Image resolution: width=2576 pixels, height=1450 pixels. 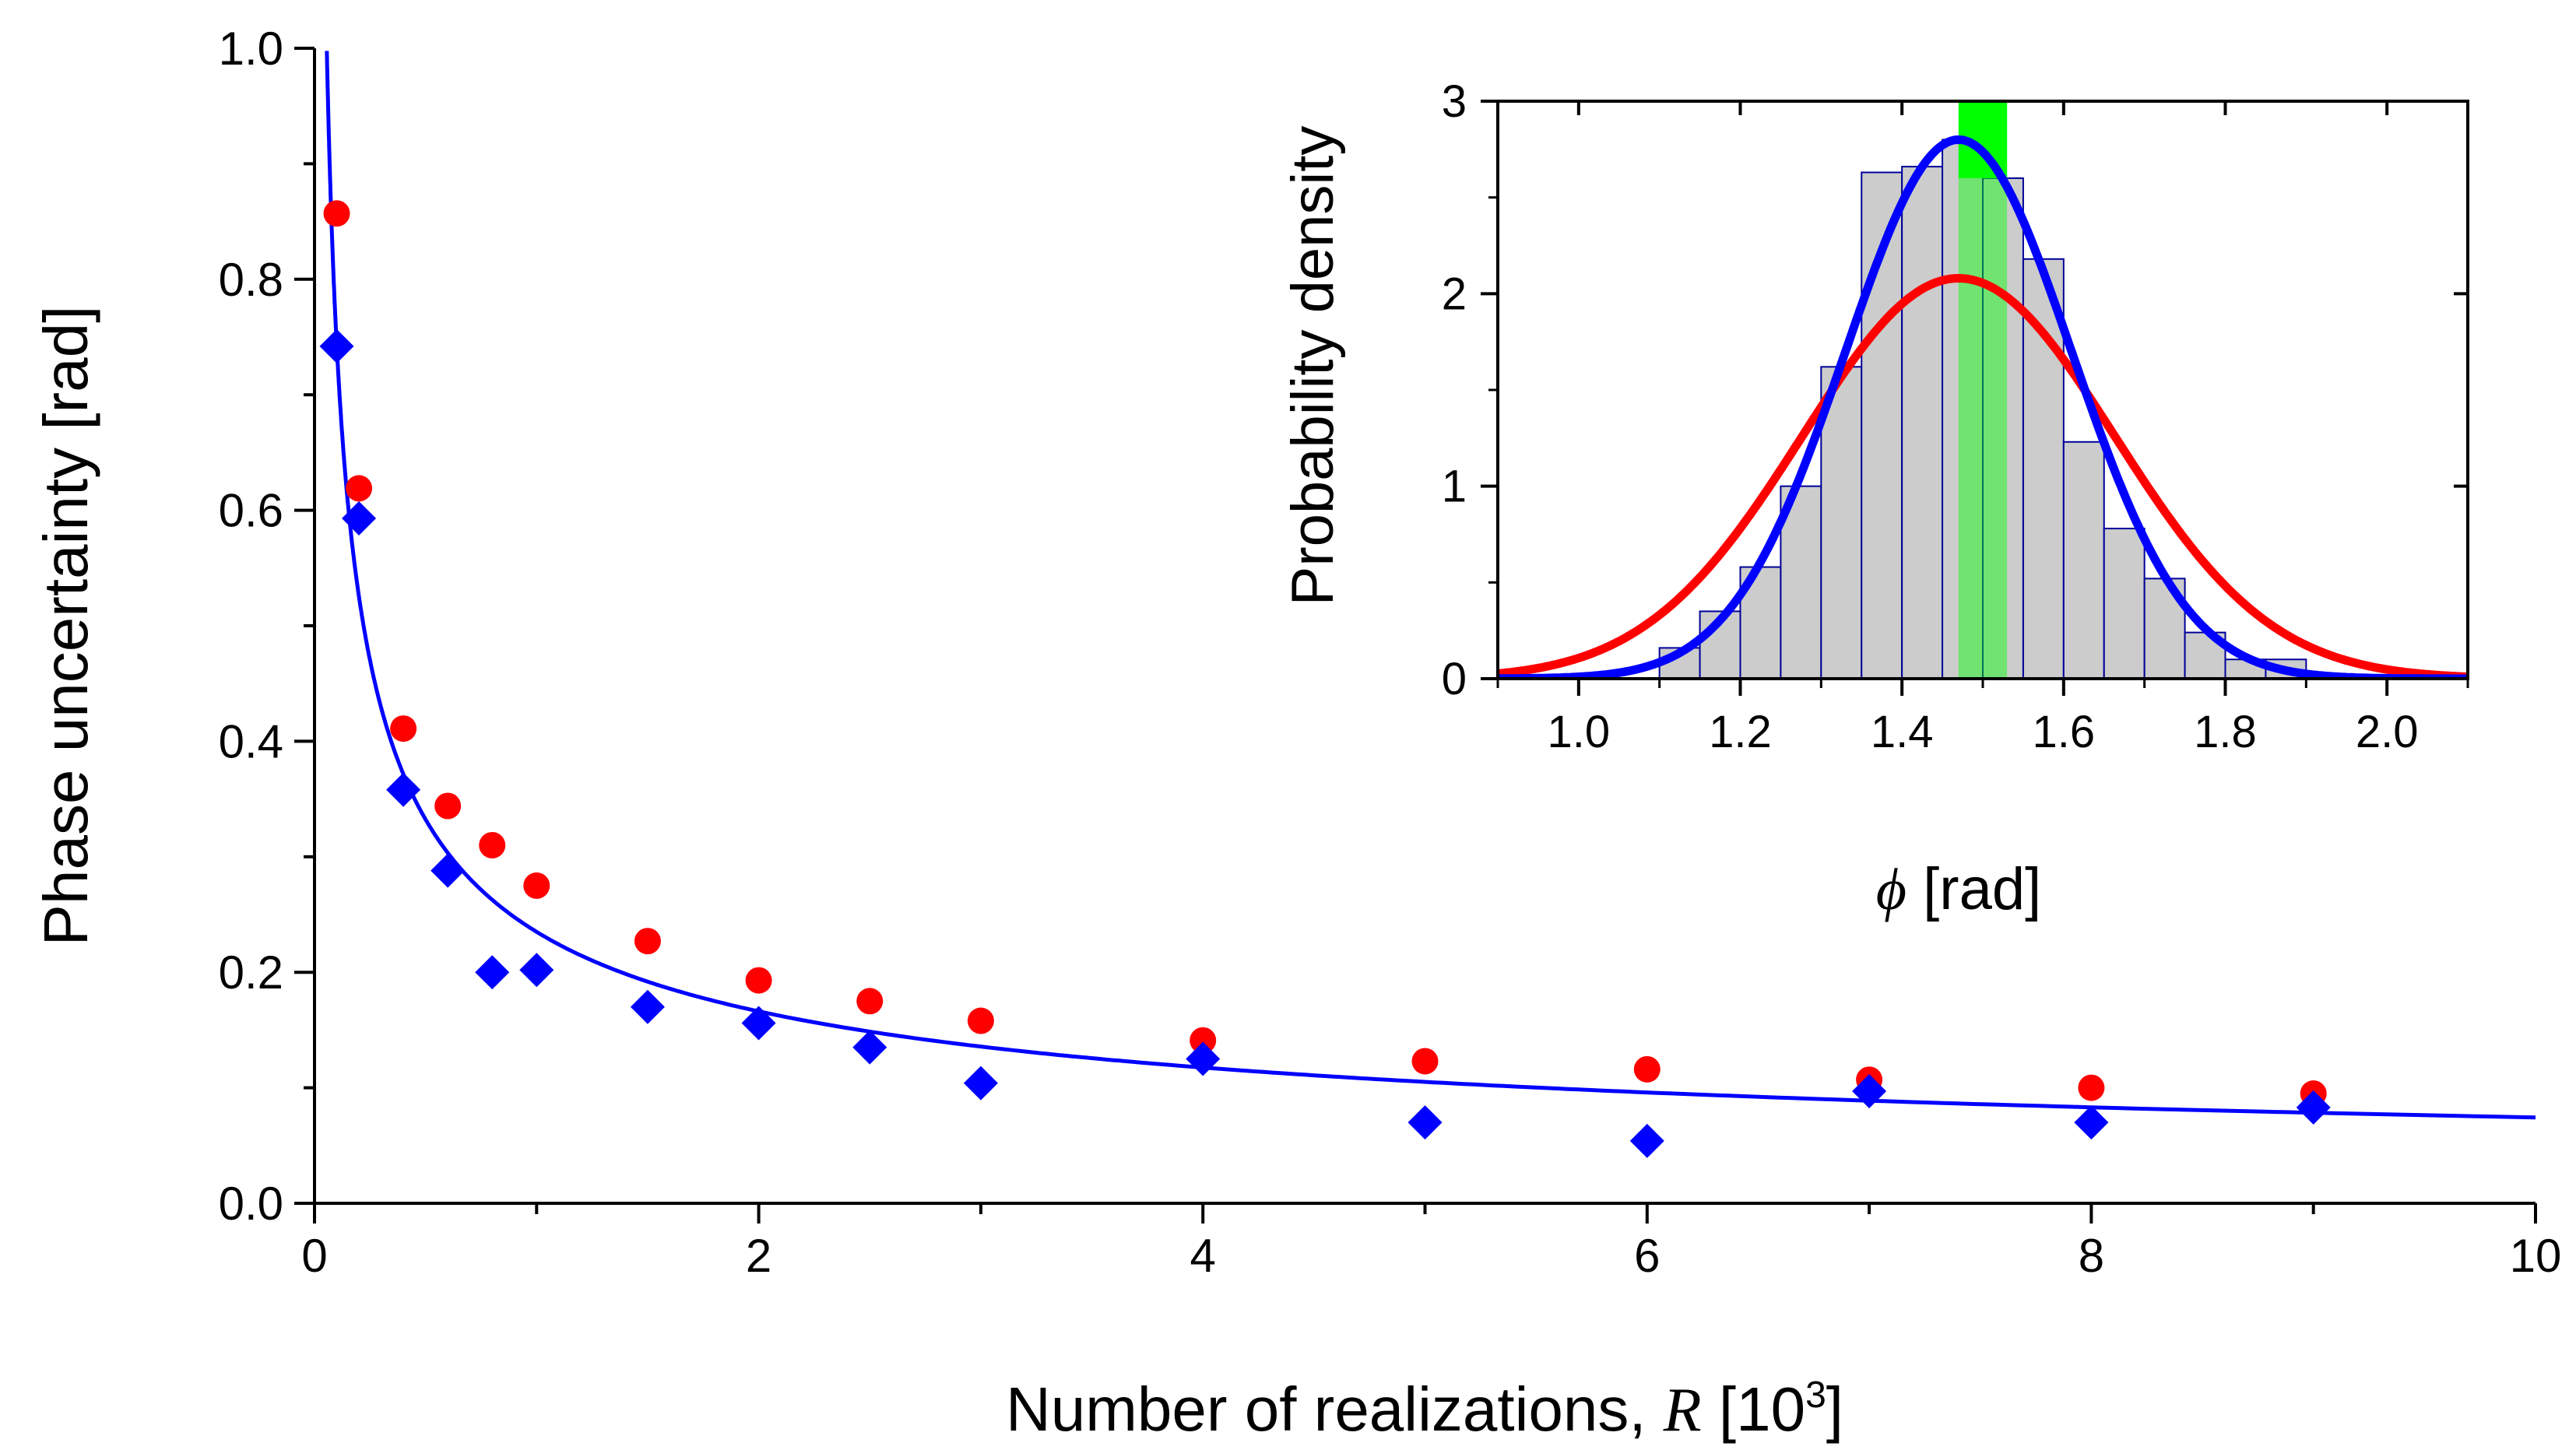 What do you see at coordinates (267, 626) in the screenshot?
I see `main-y-ticks: 0.0 0.2 0.4 0.6 0.8 1.0` at bounding box center [267, 626].